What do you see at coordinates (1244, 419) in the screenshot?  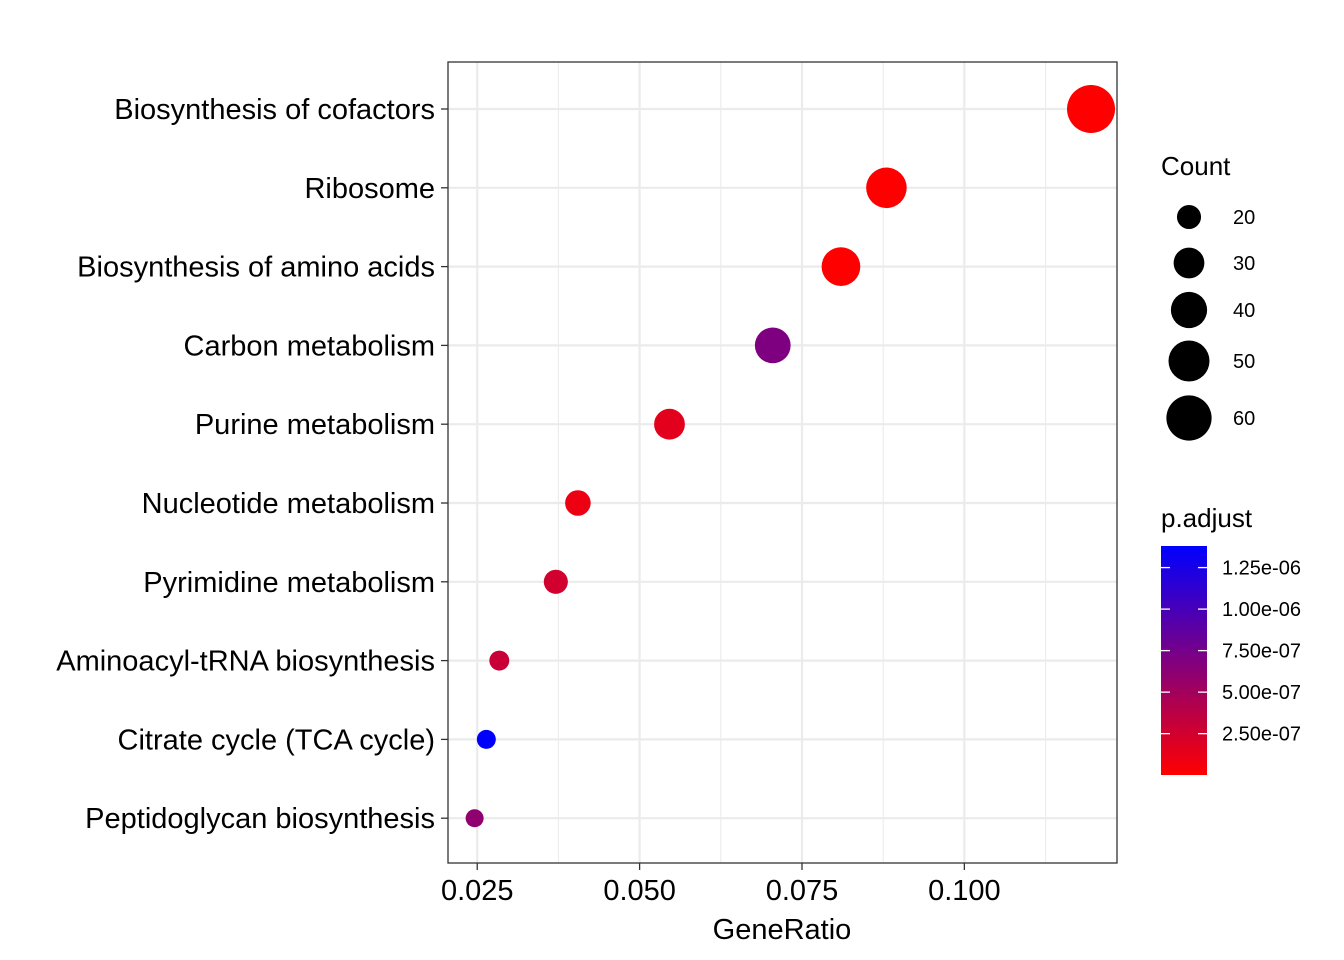 I see `count-legend-label: 60` at bounding box center [1244, 419].